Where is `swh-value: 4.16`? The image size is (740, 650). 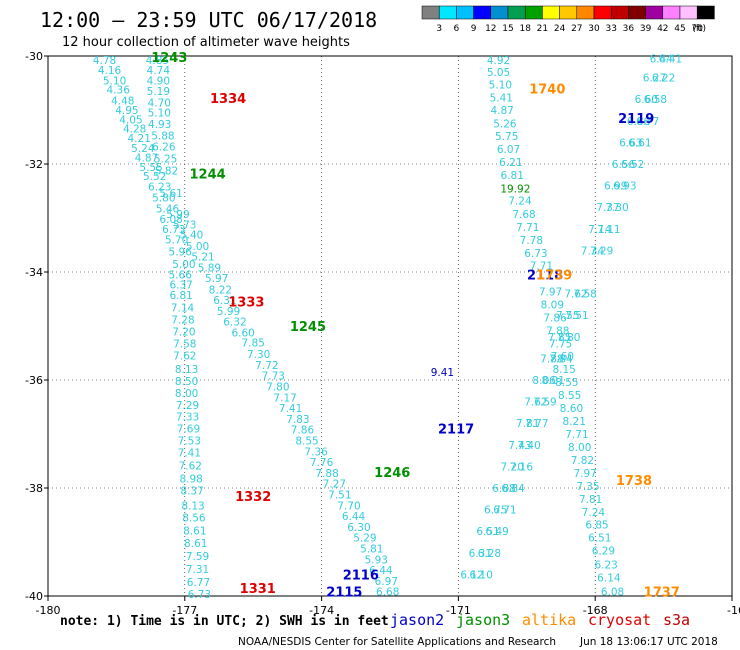
swh-value: 4.16 is located at coordinates (110, 71).